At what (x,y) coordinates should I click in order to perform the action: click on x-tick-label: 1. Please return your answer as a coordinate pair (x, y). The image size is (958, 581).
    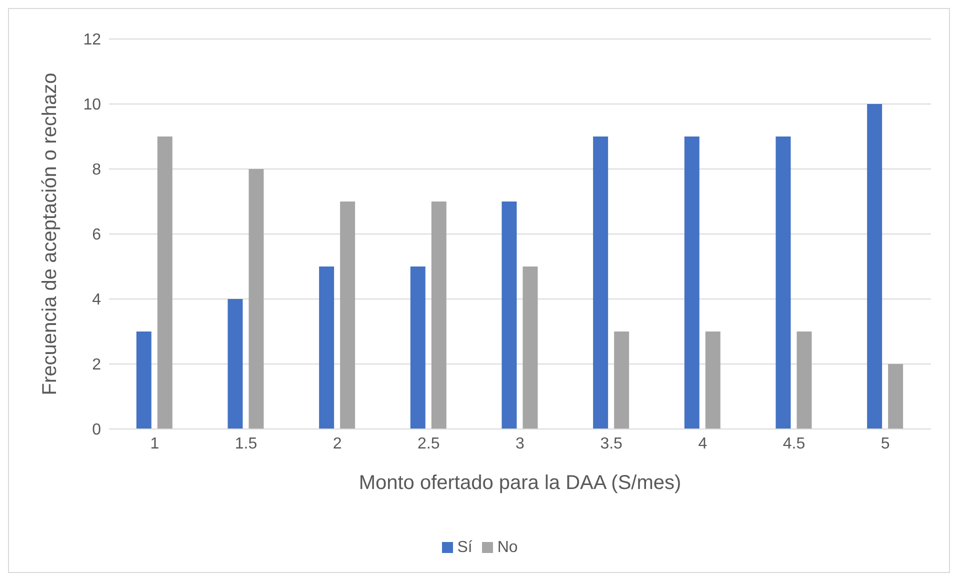
    Looking at the image, I should click on (155, 443).